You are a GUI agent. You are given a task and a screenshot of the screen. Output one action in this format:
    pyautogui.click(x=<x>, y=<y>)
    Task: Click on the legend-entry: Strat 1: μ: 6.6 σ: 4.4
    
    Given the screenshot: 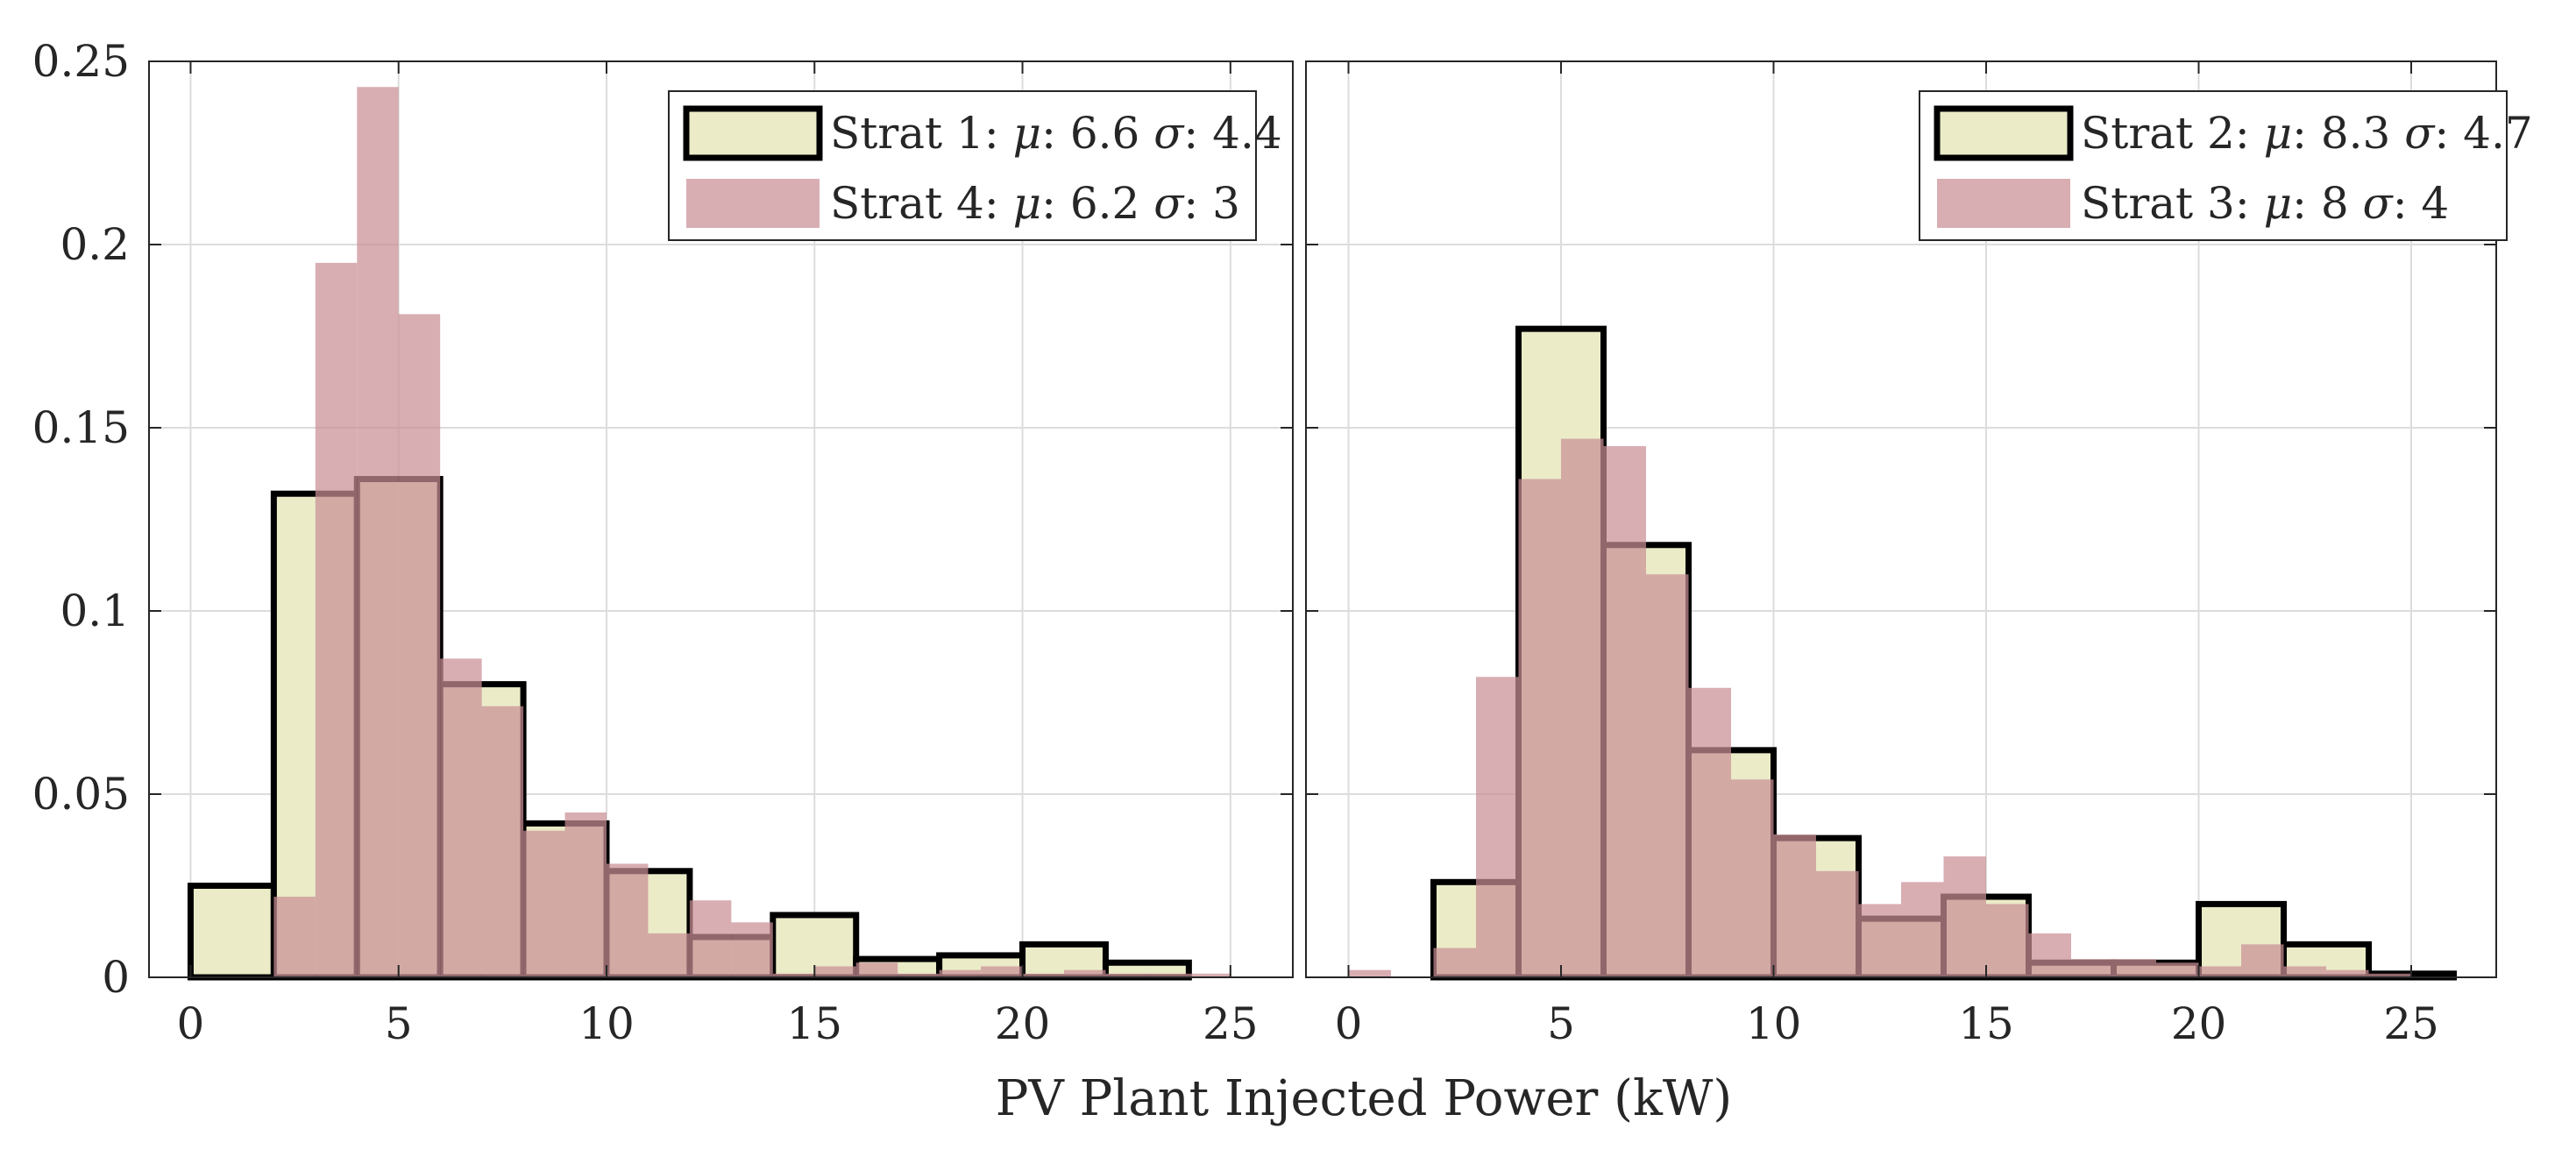 What is the action you would take?
    pyautogui.click(x=1056, y=133)
    